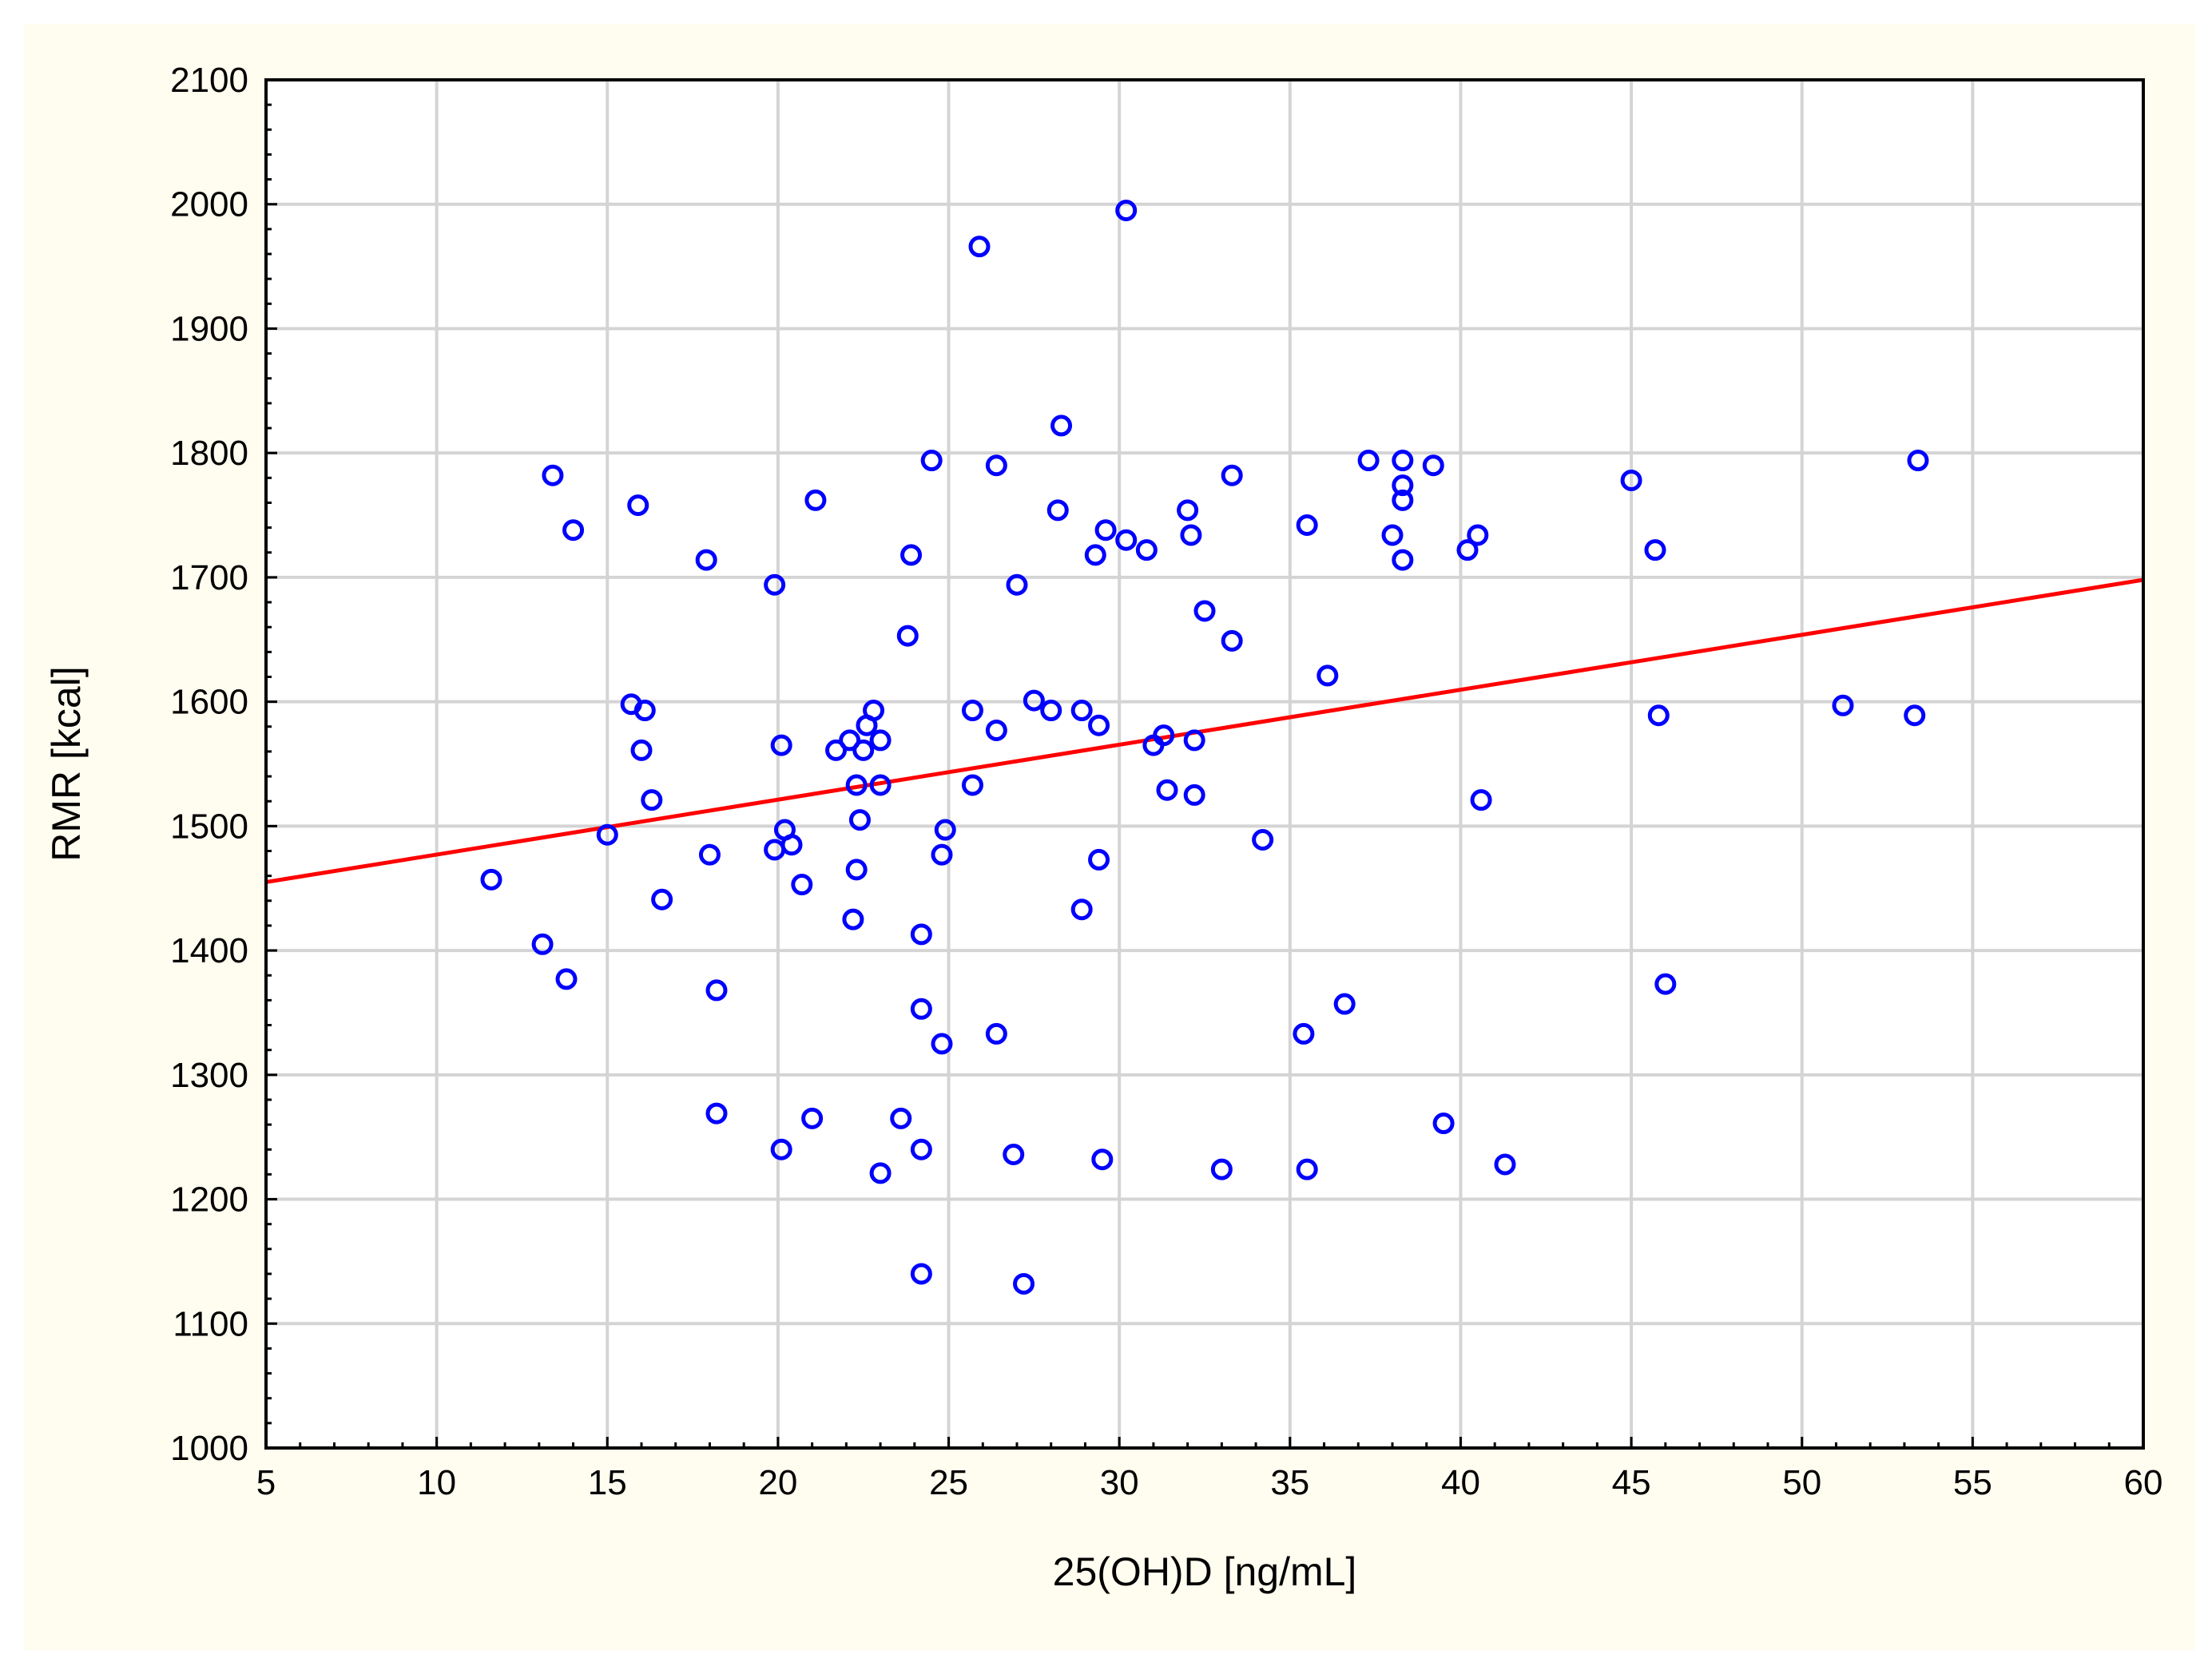 The image size is (2212, 1674). Describe the element at coordinates (209, 1448) in the screenshot. I see `y-tick-label: 1000` at that location.